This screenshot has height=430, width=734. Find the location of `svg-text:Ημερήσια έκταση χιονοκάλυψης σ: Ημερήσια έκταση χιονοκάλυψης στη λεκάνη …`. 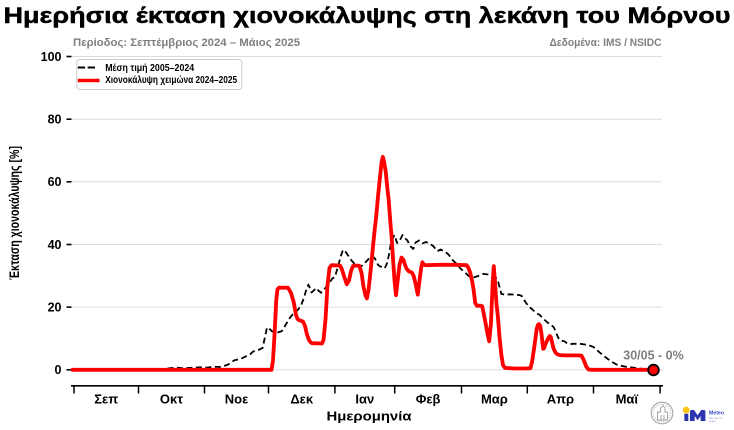

svg-text:Ημερήσια έκταση χιονοκάλυψης σ: Ημερήσια έκταση χιονοκάλυψης στη λεκάνη … is located at coordinates (367, 15).